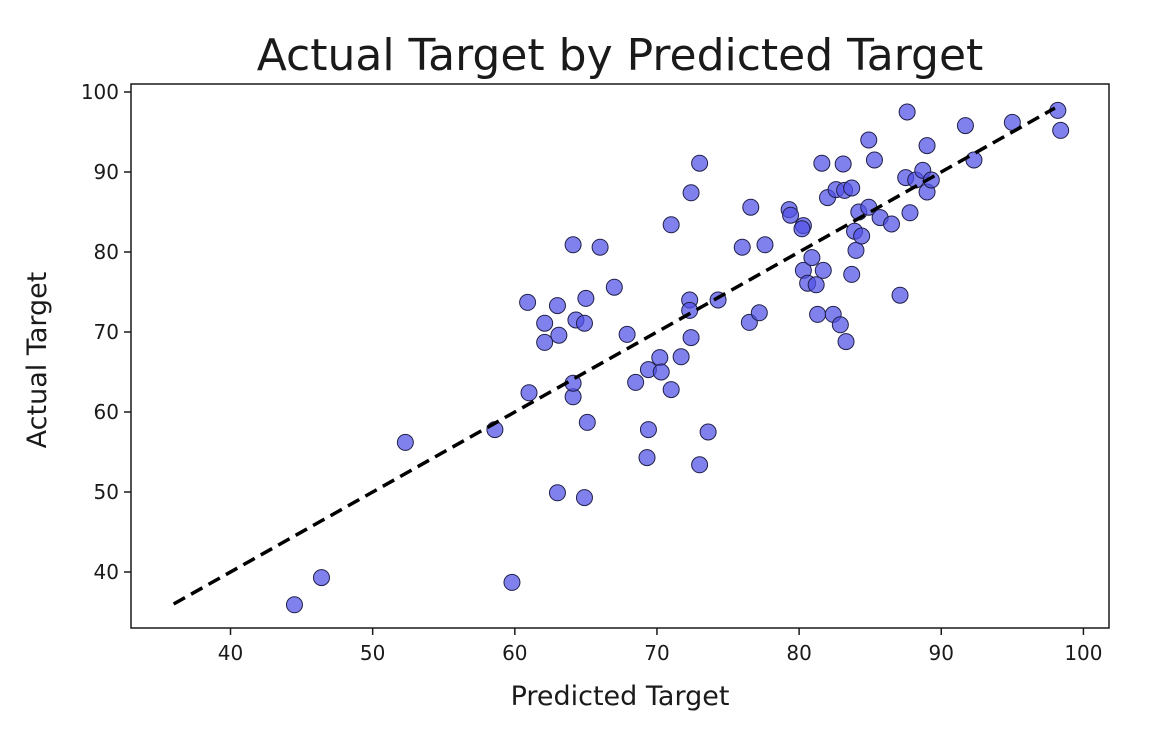 The height and width of the screenshot is (734, 1176). Describe the element at coordinates (1083, 653) in the screenshot. I see `x-tick-label: 100` at that location.